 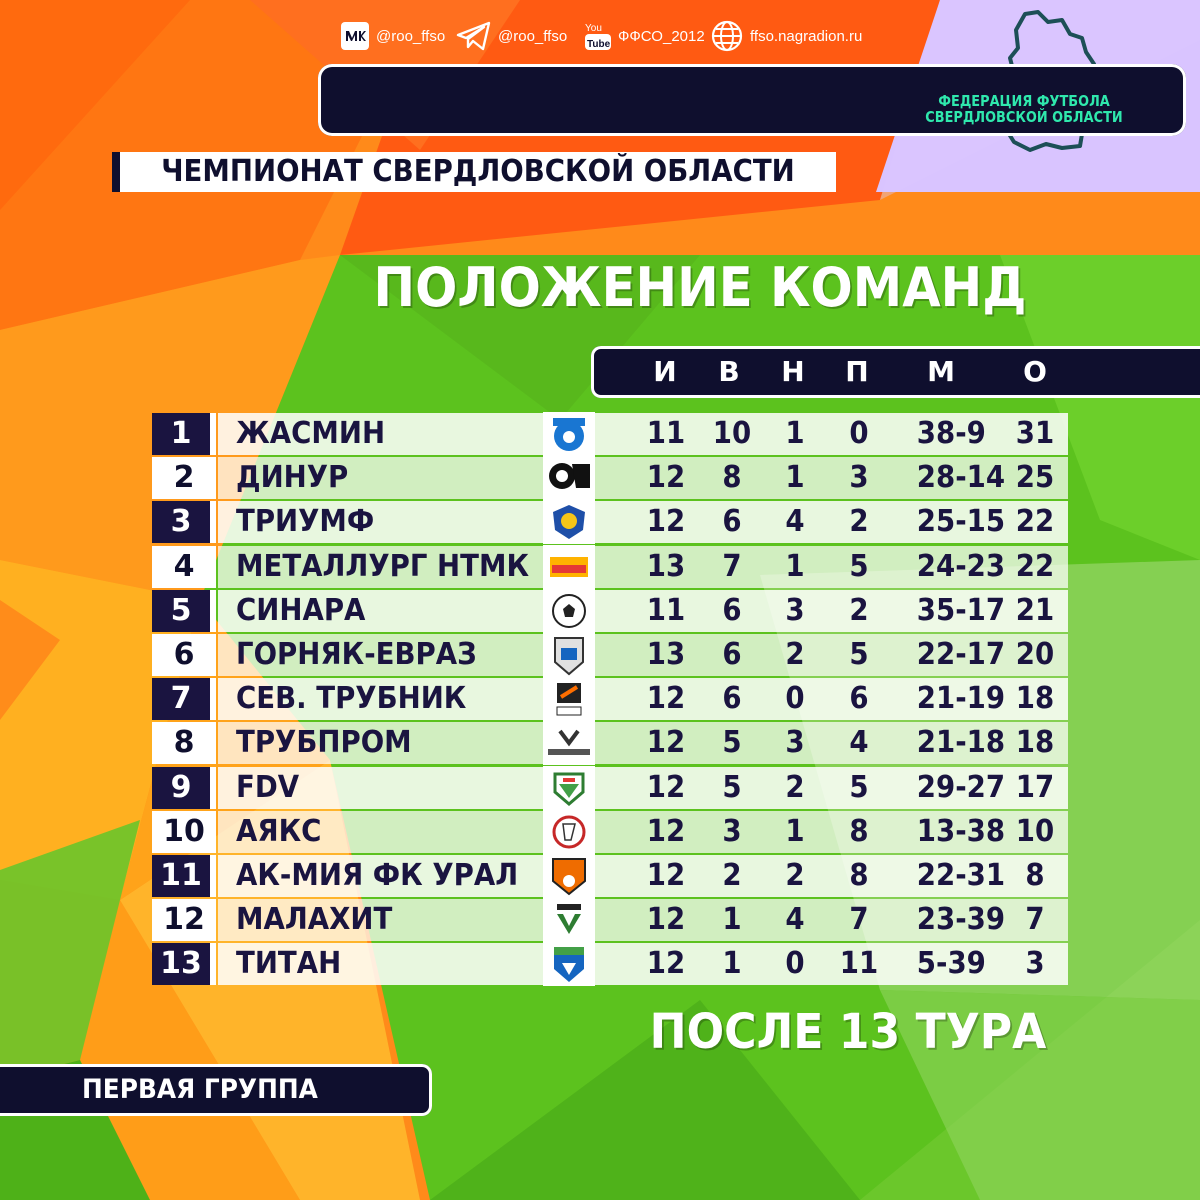 I want to click on table-row: 3 ТРИУМФ 12 6 4 2 25-15 22, so click(x=610, y=522).